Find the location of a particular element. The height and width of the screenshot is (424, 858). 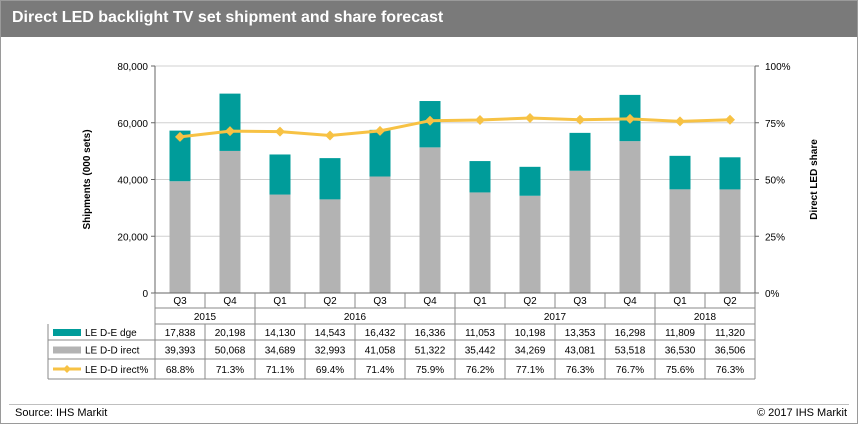

data-label-edge: 14,130 is located at coordinates (280, 333).